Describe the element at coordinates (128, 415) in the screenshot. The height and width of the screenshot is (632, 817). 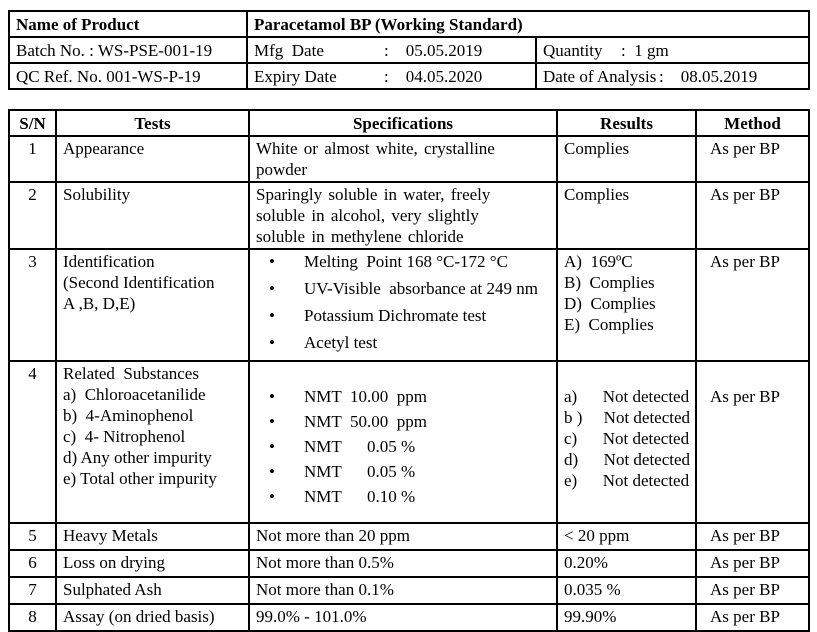
I see `test-line: b) 4-Aminophenol` at that location.